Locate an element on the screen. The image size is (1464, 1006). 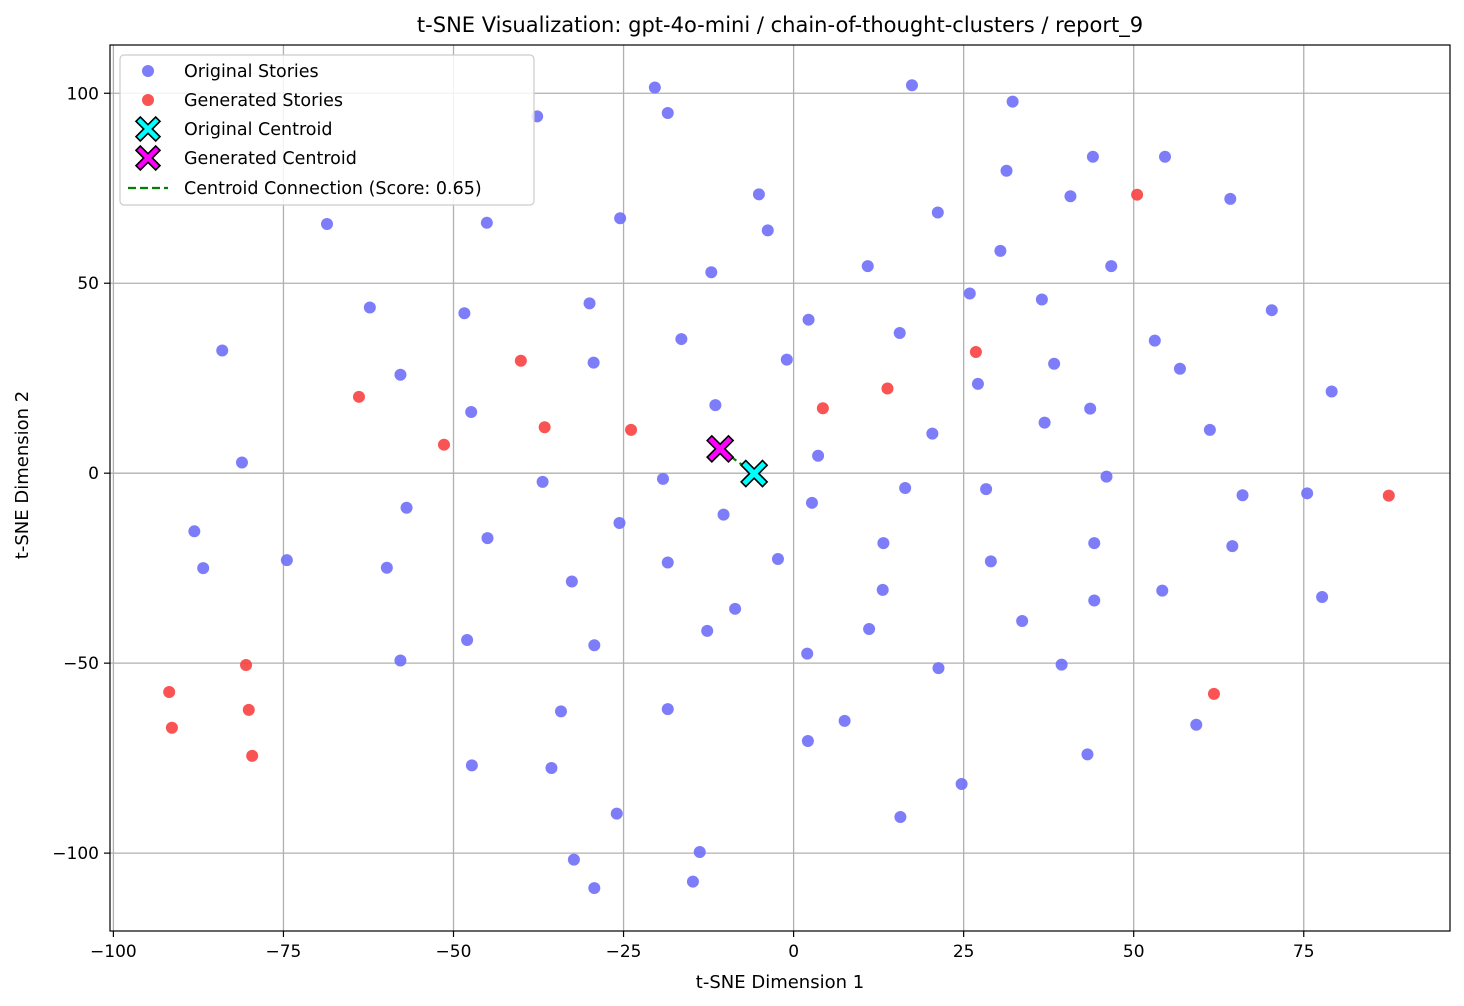
y-tick-label: 100 is located at coordinates (83, 94).